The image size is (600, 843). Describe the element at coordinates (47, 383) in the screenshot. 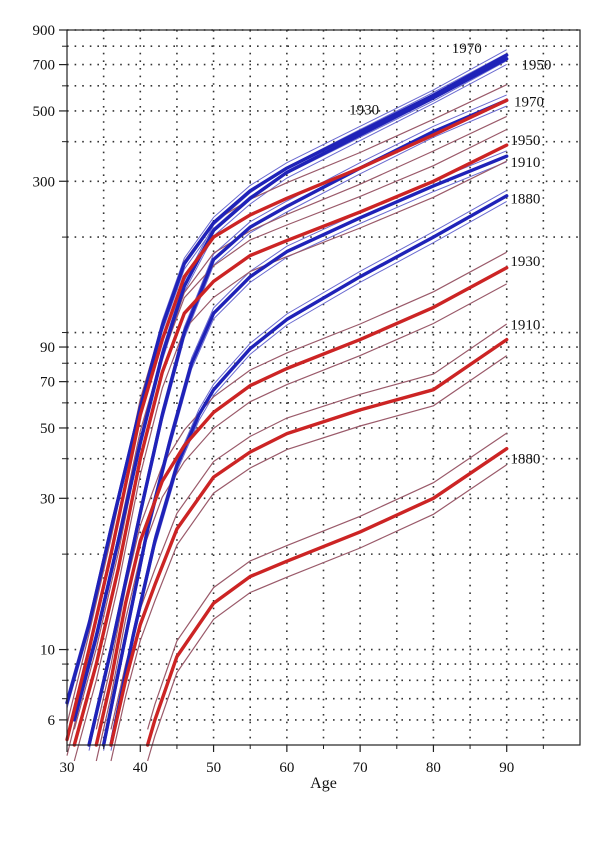

I see `y-tick-label: 70` at that location.